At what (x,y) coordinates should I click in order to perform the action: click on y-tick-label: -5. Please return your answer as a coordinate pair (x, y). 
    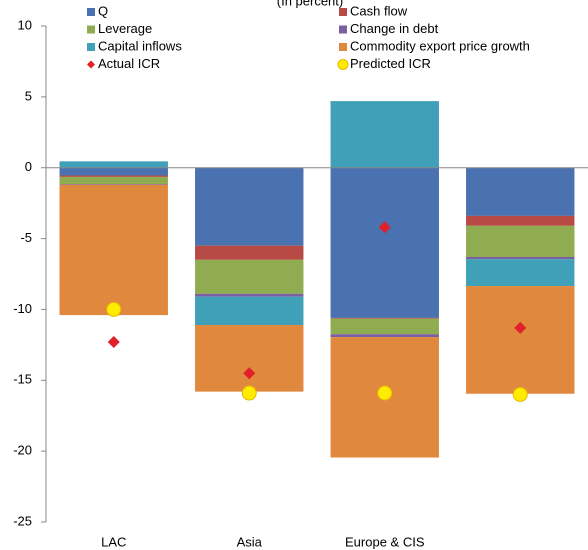
    Looking at the image, I should click on (26, 237).